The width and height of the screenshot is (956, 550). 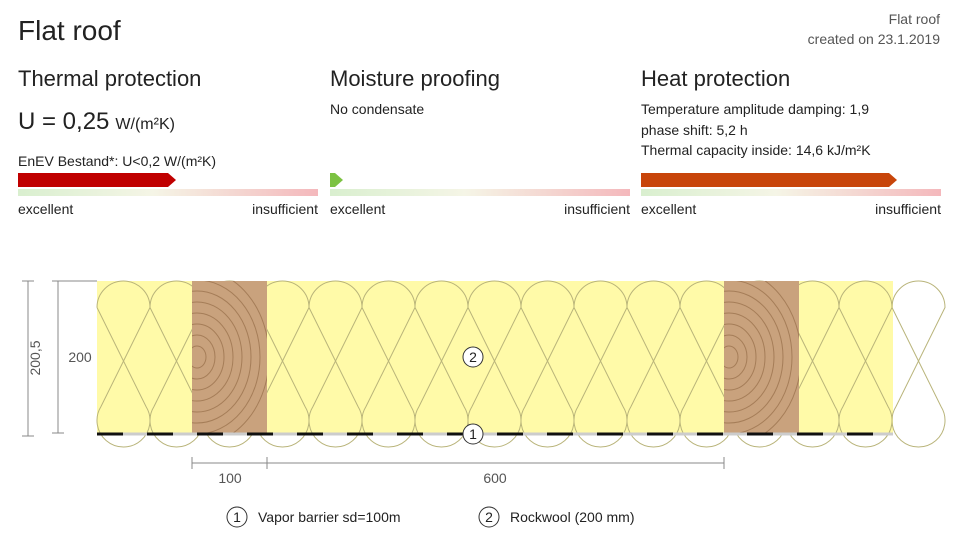 I want to click on panel-title: Moisture proofing, so click(x=415, y=78).